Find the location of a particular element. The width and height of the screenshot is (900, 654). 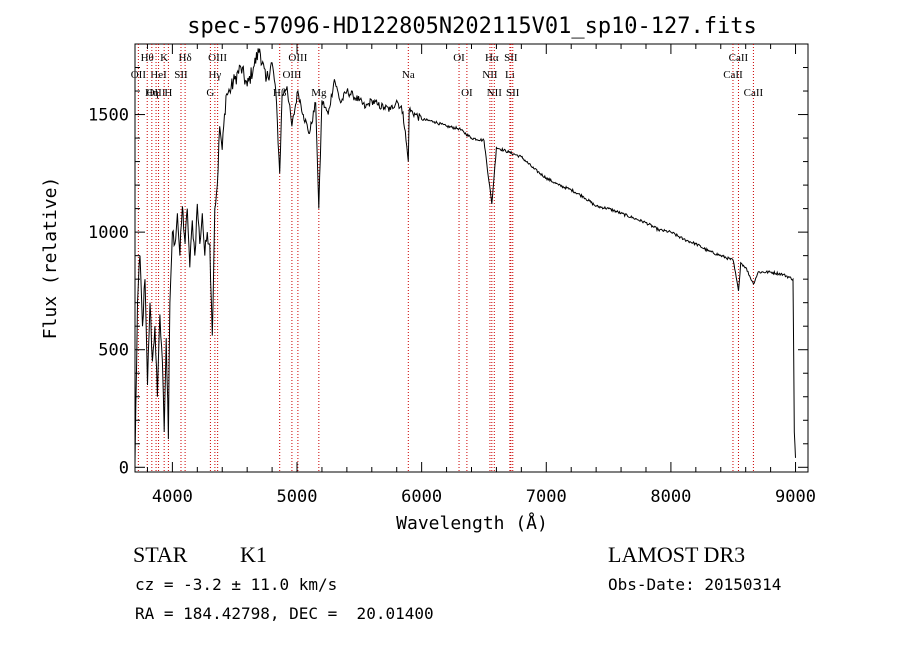

survey-name: LAMOST DR3 is located at coordinates (676, 554).